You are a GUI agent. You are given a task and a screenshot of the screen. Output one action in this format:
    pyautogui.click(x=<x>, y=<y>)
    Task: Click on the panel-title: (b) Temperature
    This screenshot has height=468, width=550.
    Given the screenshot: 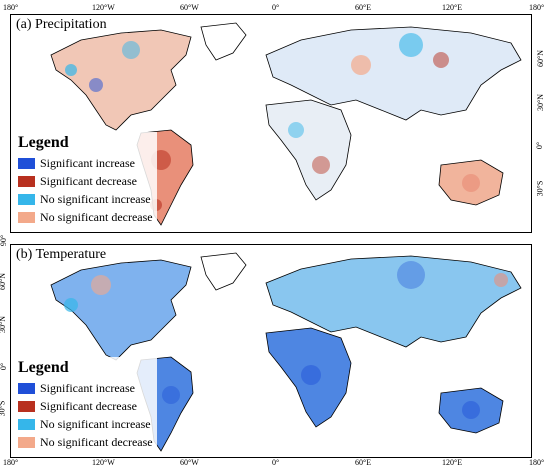 What is the action you would take?
    pyautogui.click(x=61, y=254)
    